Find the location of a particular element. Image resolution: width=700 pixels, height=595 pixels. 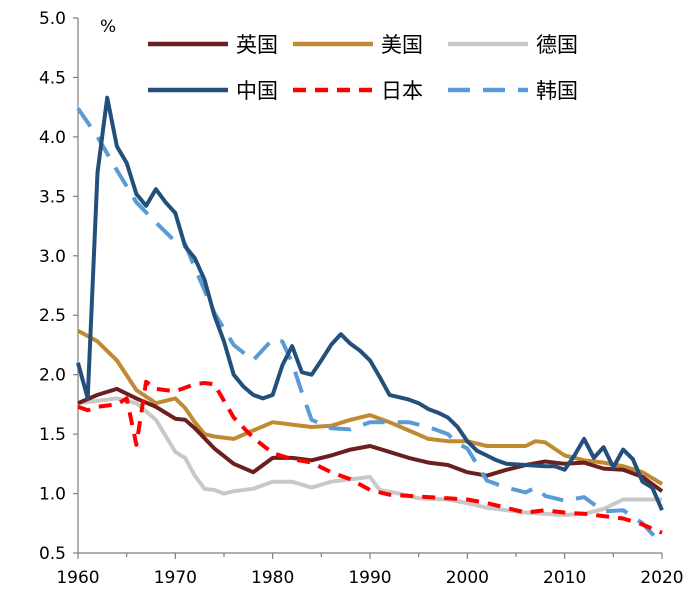

x-tick-label: 2000 is located at coordinates (467, 578).